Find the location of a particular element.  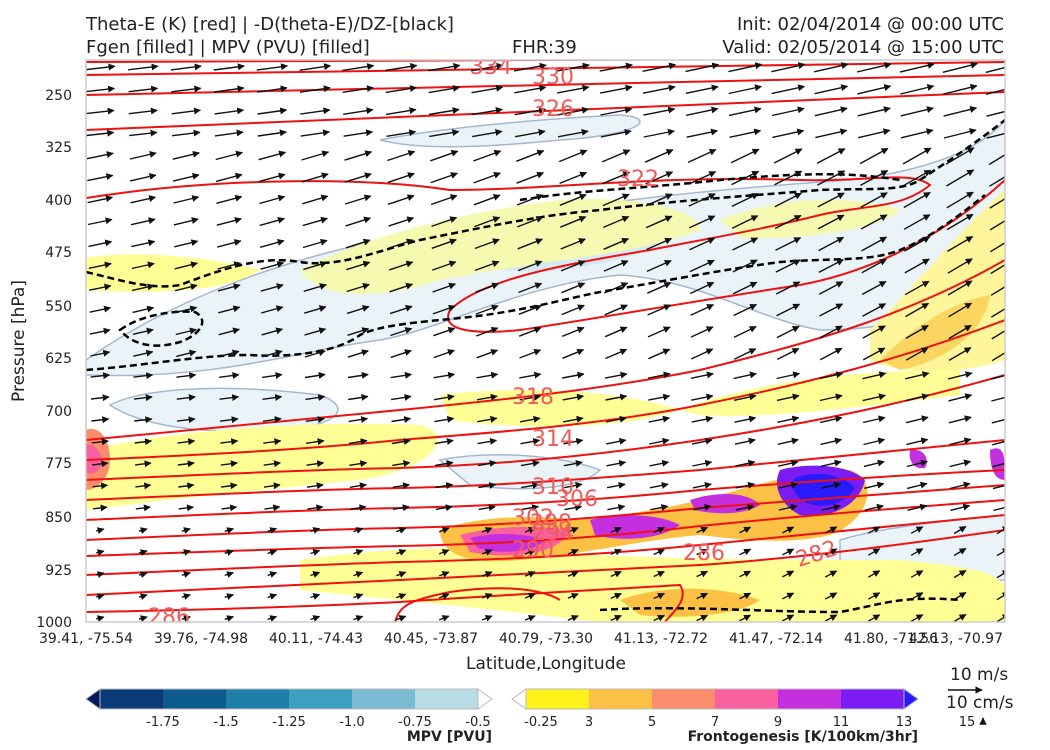

colorbar-tick-label: 15 is located at coordinates (967, 722).